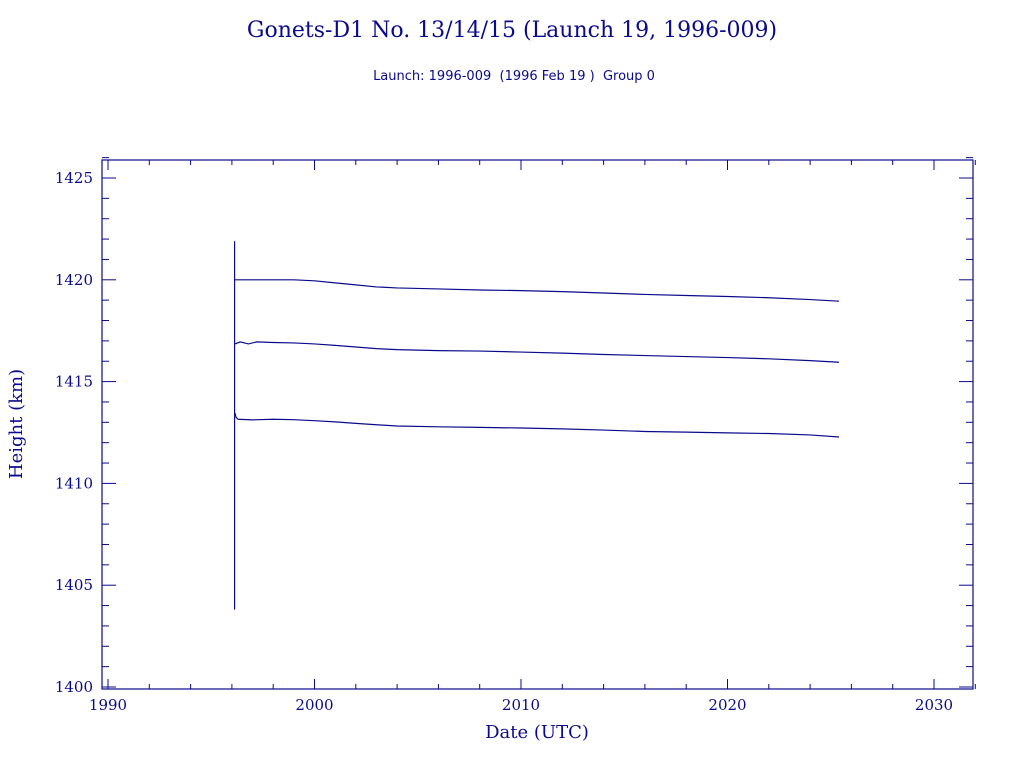  I want to click on y-tick-label: 1405, so click(74, 585).